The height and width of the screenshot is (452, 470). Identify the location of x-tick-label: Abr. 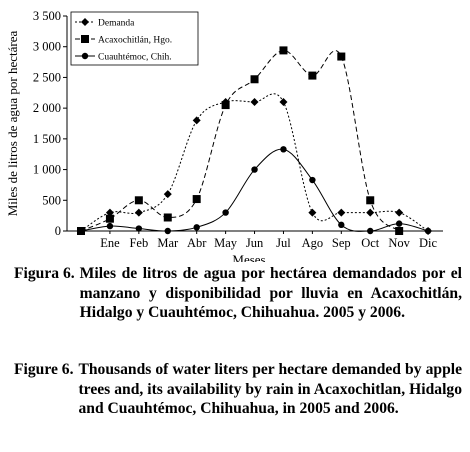
(197, 243).